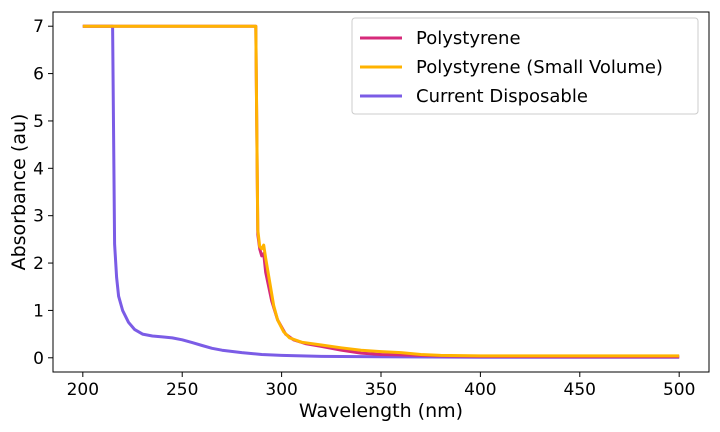 The width and height of the screenshot is (720, 432). What do you see at coordinates (38, 27) in the screenshot?
I see `y-tick-label: 7` at bounding box center [38, 27].